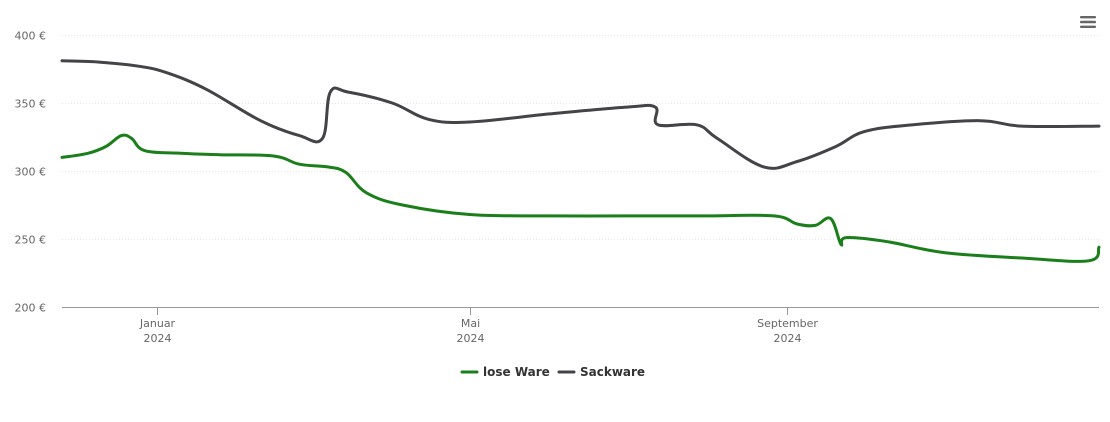  I want to click on x-axis-ticks: Januar 2024 Mai 2024 September 2024, so click(478, 326).